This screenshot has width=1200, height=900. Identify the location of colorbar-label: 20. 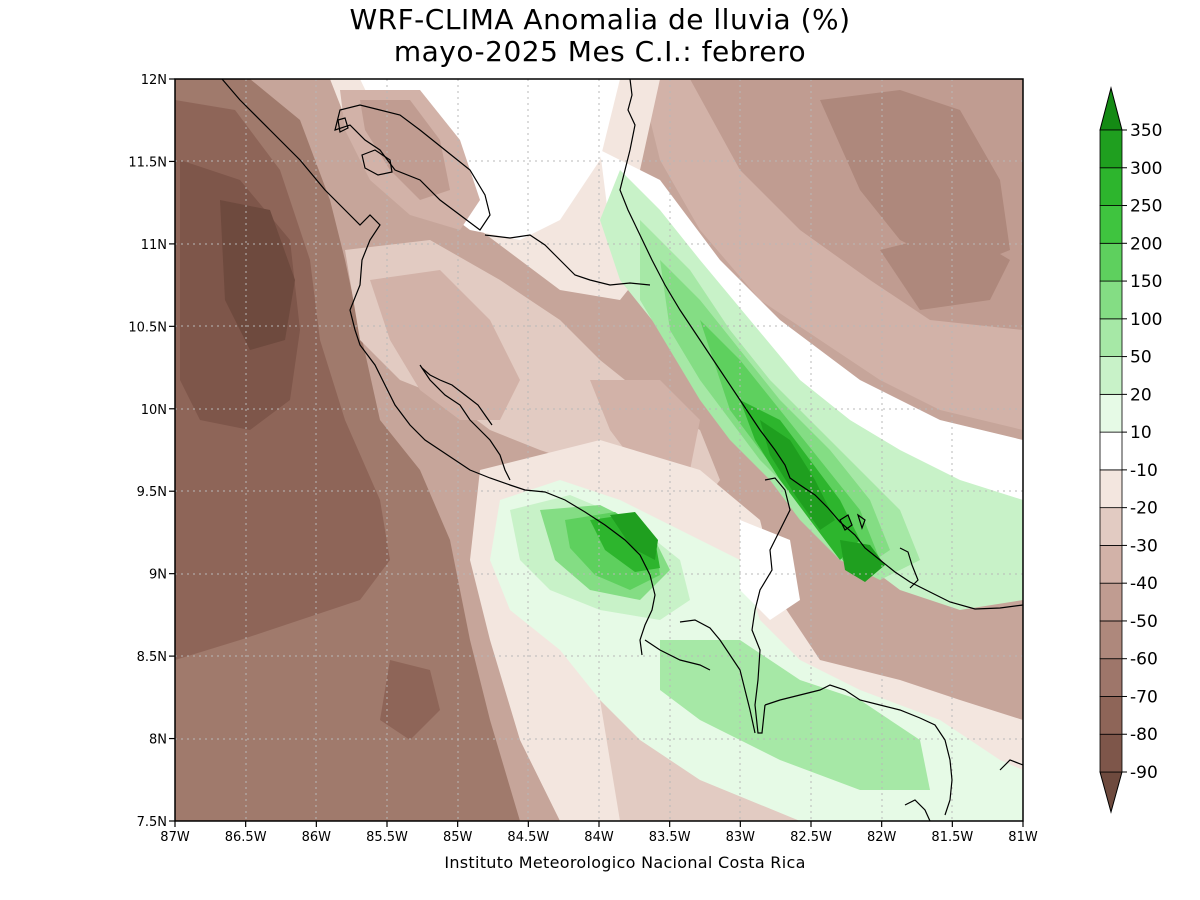
(1141, 395).